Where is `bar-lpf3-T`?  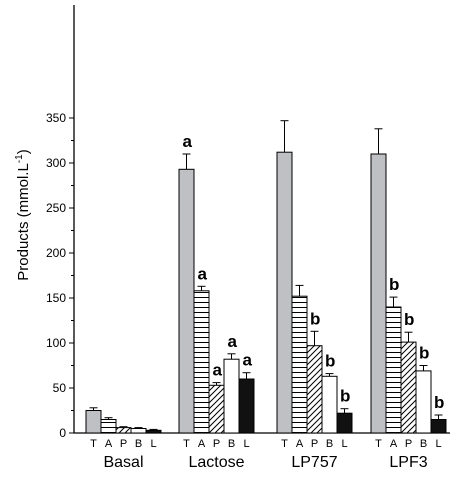 bar-lpf3-T is located at coordinates (378, 293).